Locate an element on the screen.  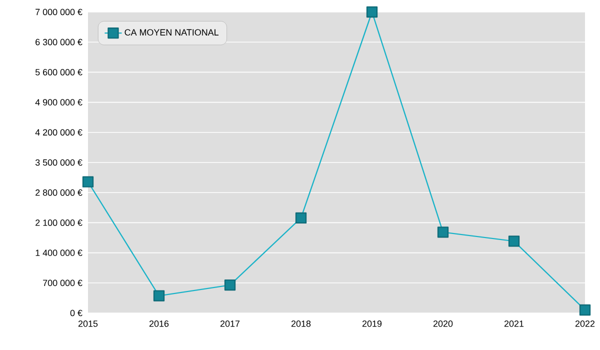
y-tick-label: 1 400 000 € is located at coordinates (59, 253).